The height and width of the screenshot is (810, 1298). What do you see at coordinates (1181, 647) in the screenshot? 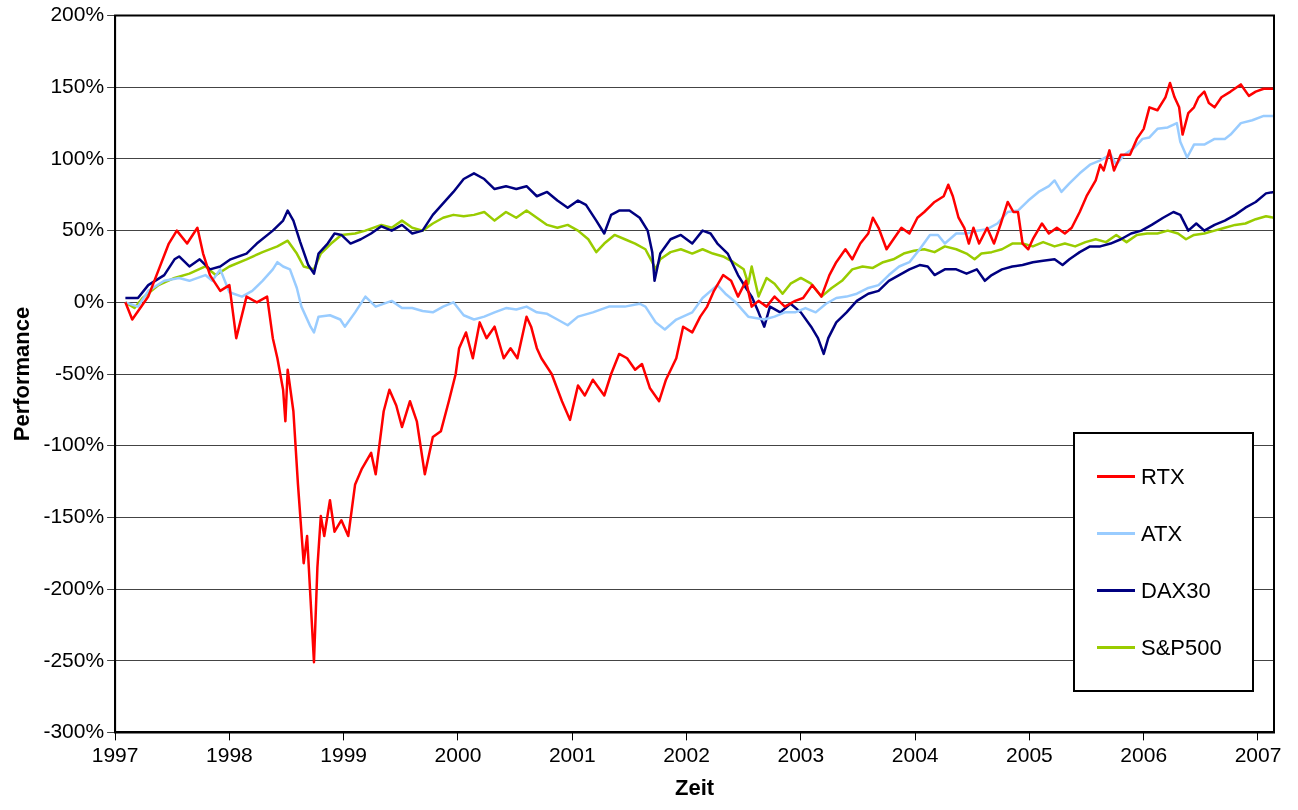
I see `legend-label: S&P500` at bounding box center [1181, 647].